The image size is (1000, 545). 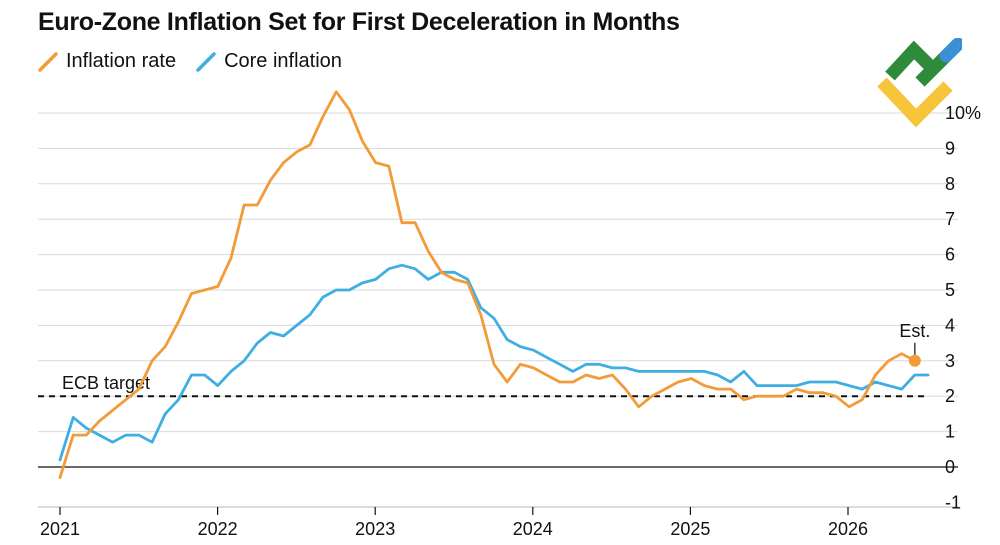 I want to click on estimate-point, so click(x=914, y=360).